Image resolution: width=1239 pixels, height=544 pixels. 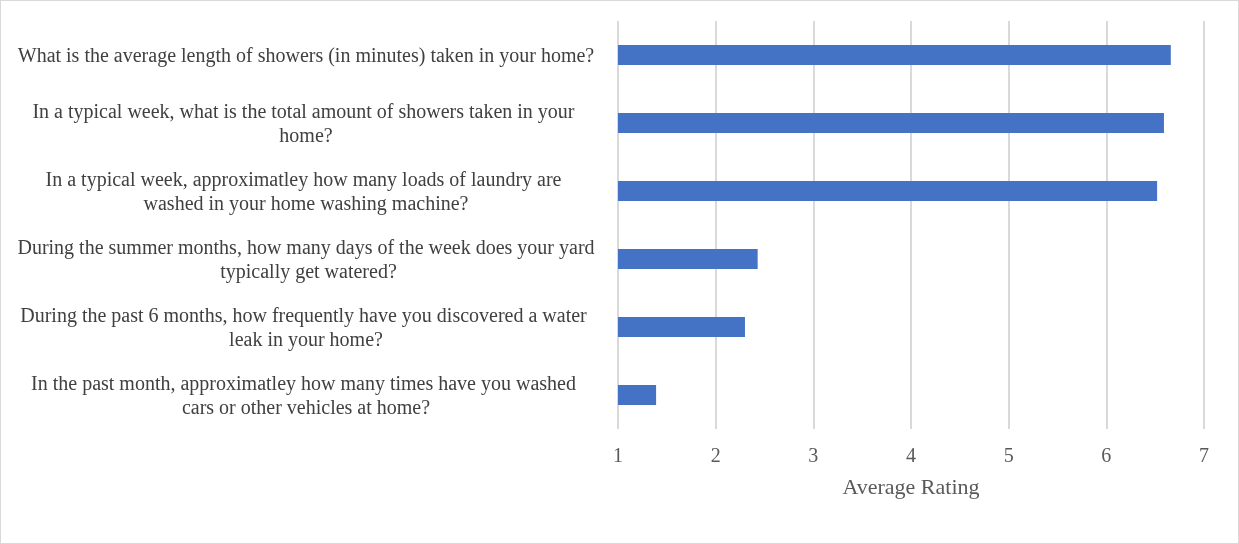 What do you see at coordinates (306, 327) in the screenshot?
I see `y-tick-label: During the past 6 months, how frequently have you discovered a water leak in your home?` at bounding box center [306, 327].